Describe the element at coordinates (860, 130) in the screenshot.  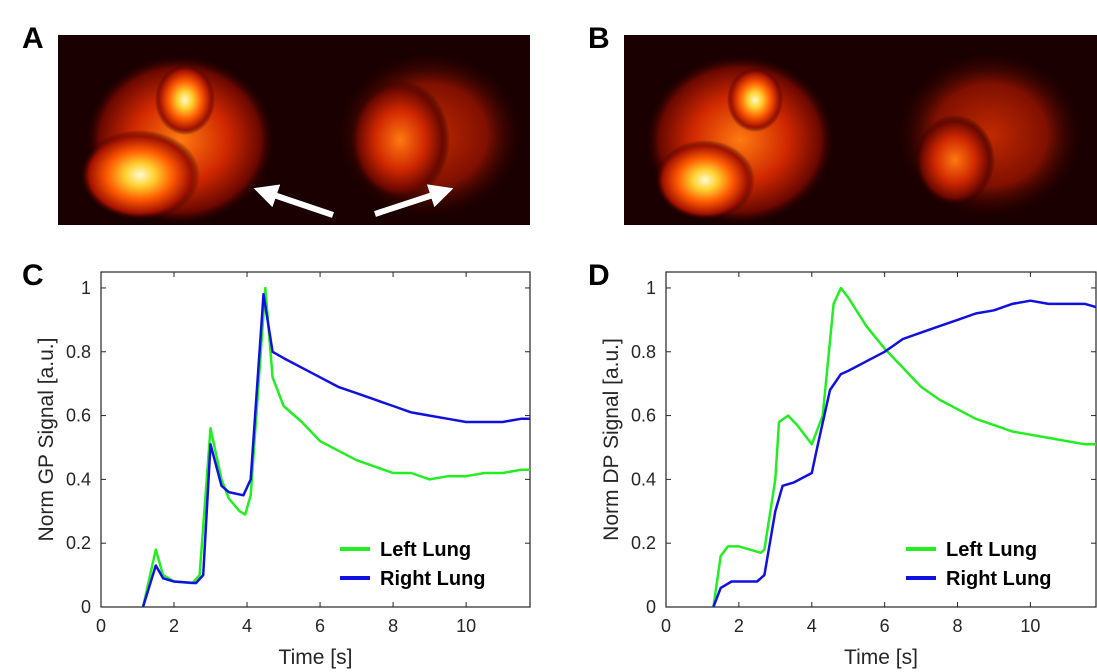
I see `panel-b-lung-image` at that location.